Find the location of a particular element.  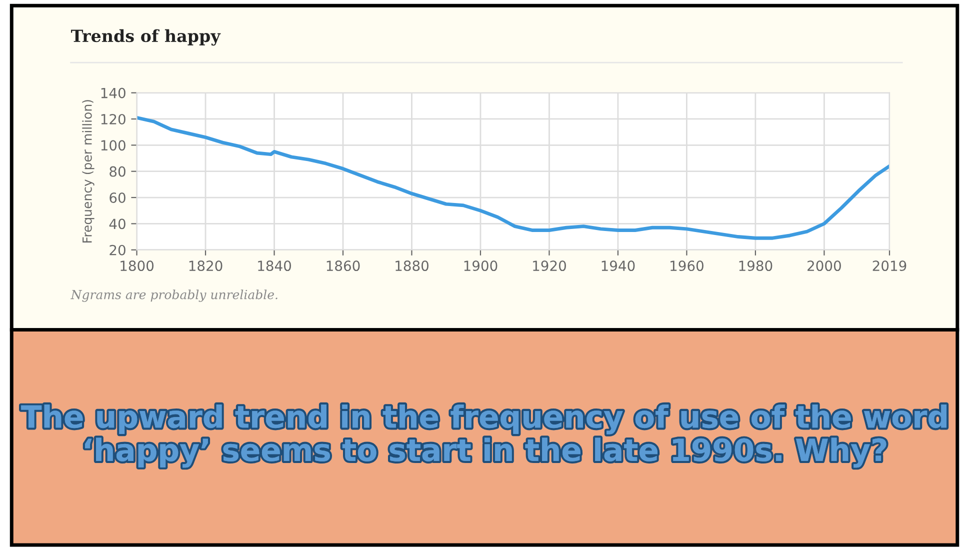

x-tick-label: 2000 is located at coordinates (824, 266).